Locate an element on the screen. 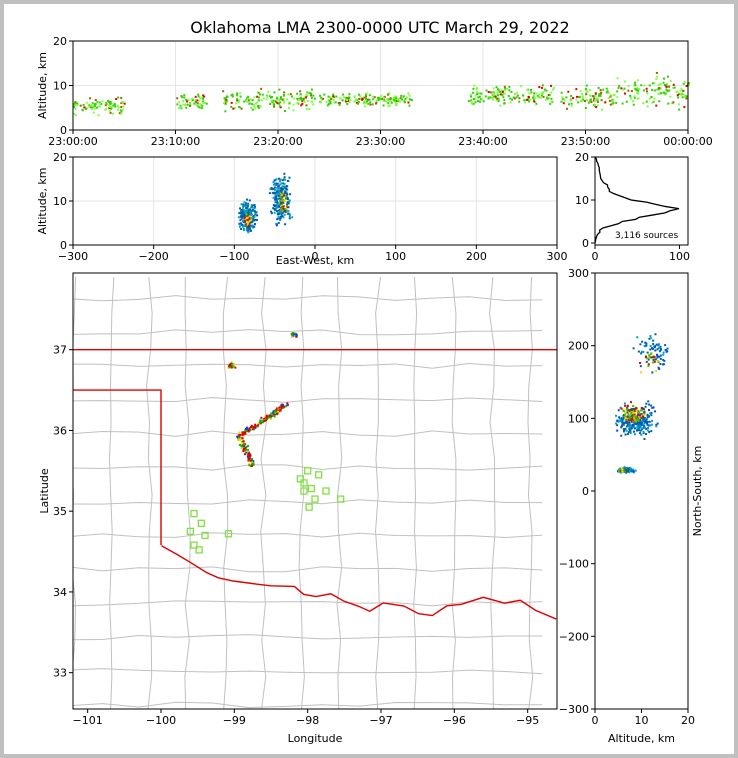  time-axis-1-label: 23:10:00 is located at coordinates (175, 141).